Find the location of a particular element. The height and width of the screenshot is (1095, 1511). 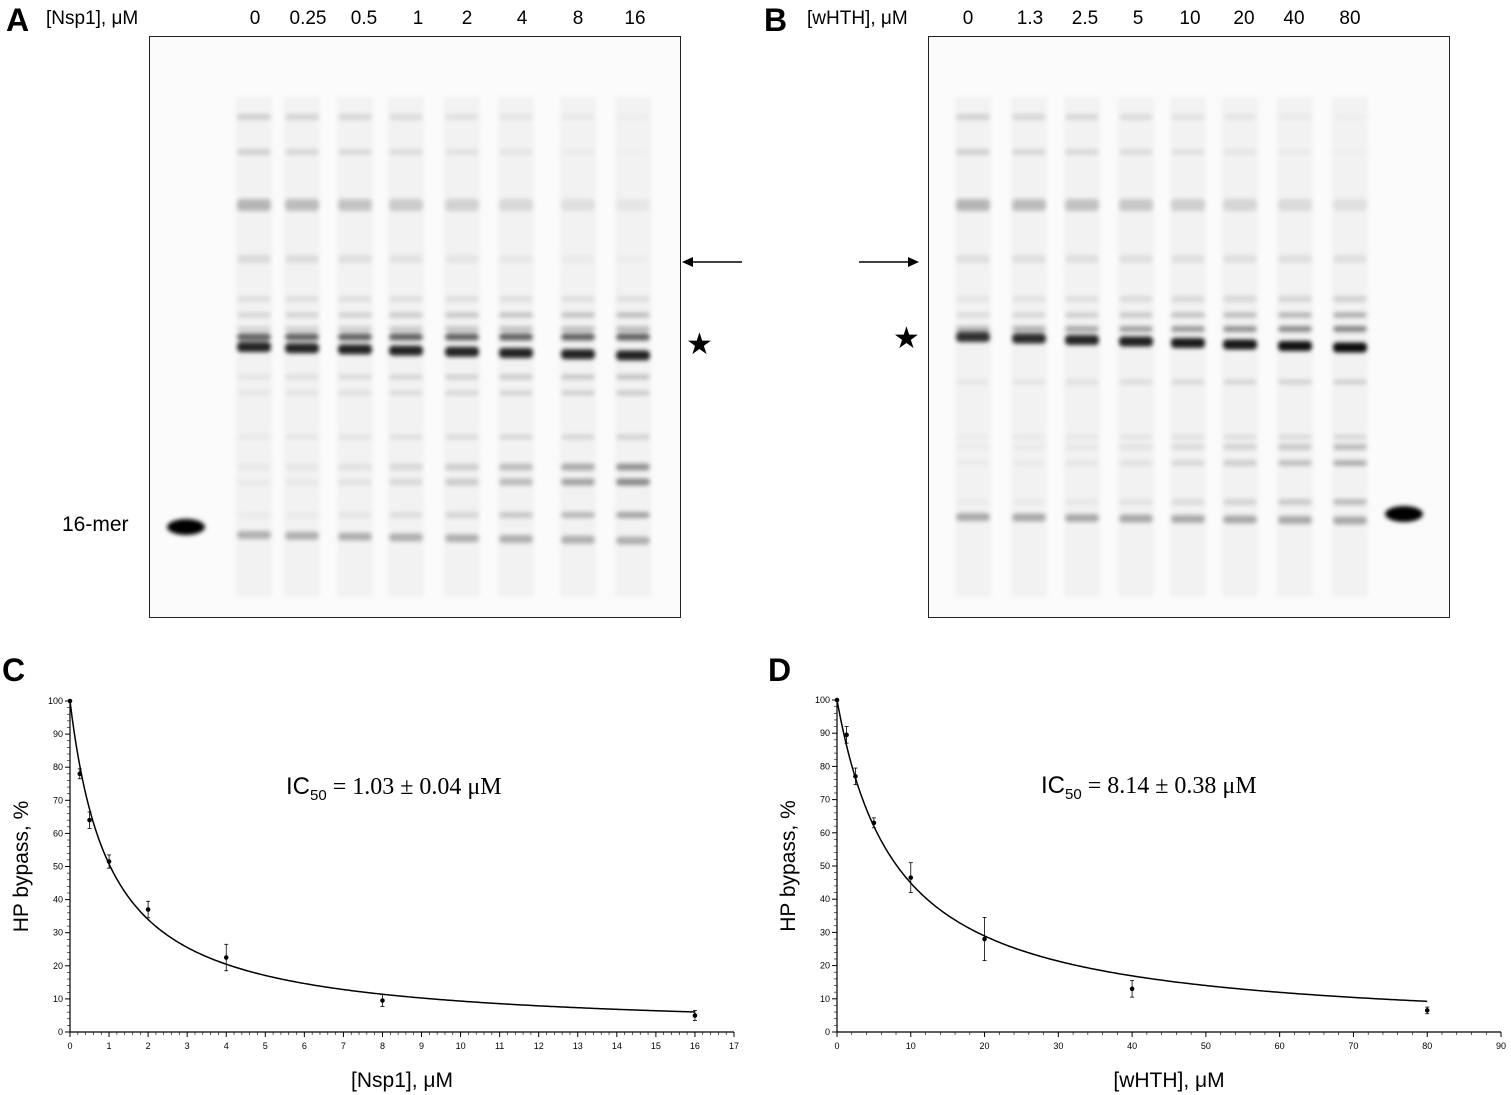

panel-a-concentration-label: [Nsp1], μM is located at coordinates (92, 18).